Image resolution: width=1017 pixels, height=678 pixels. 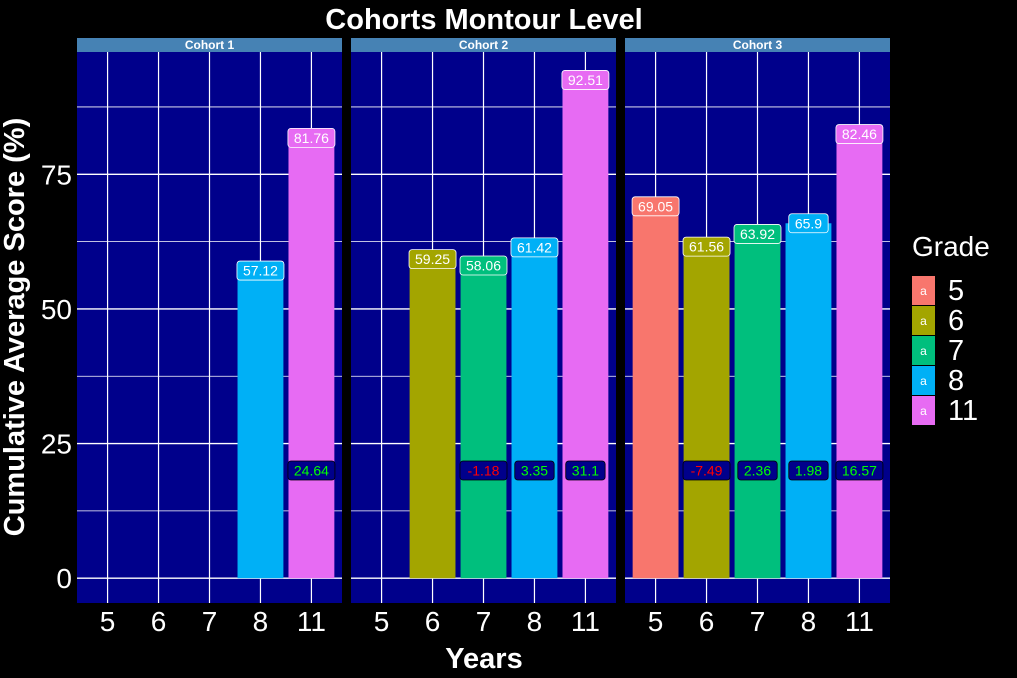 I want to click on facet-strip-label: Cohort 3, so click(x=758, y=45).